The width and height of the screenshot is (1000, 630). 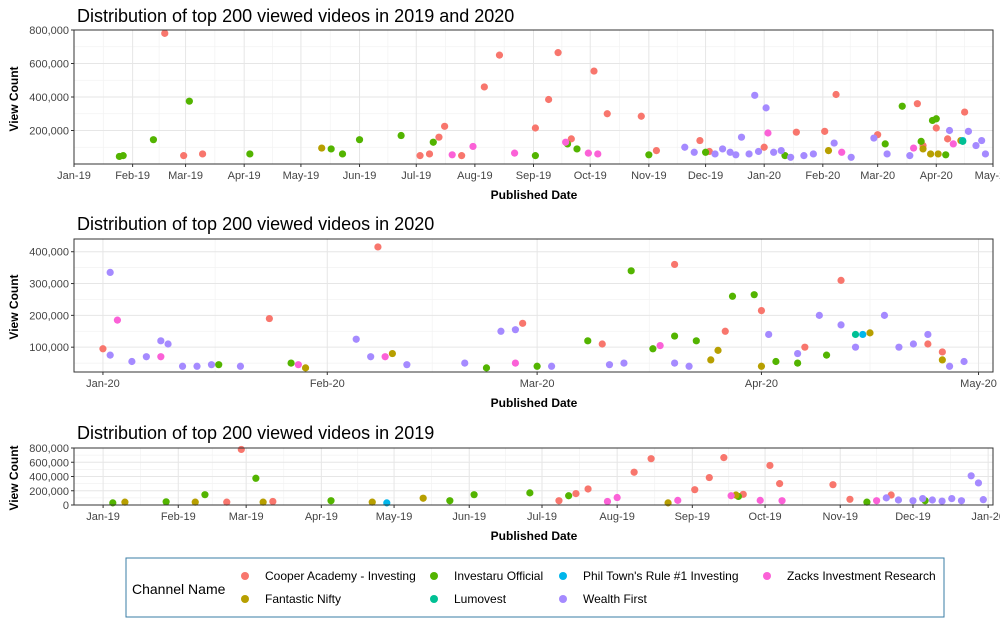 What do you see at coordinates (849, 576) in the screenshot?
I see `legend-item: Zacks Investment Research` at bounding box center [849, 576].